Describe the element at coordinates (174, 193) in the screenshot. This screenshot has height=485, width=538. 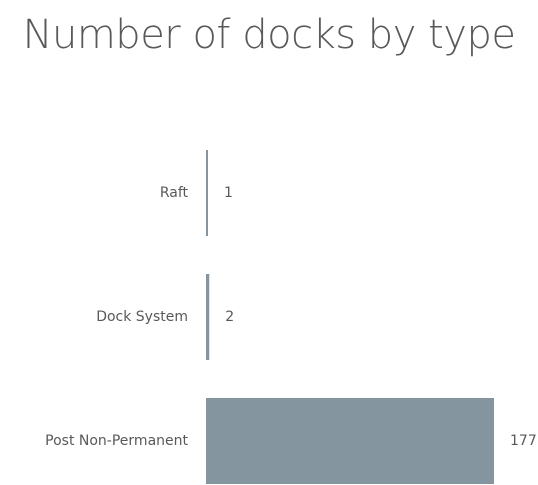
I see `category-label-raft: Raft` at that location.